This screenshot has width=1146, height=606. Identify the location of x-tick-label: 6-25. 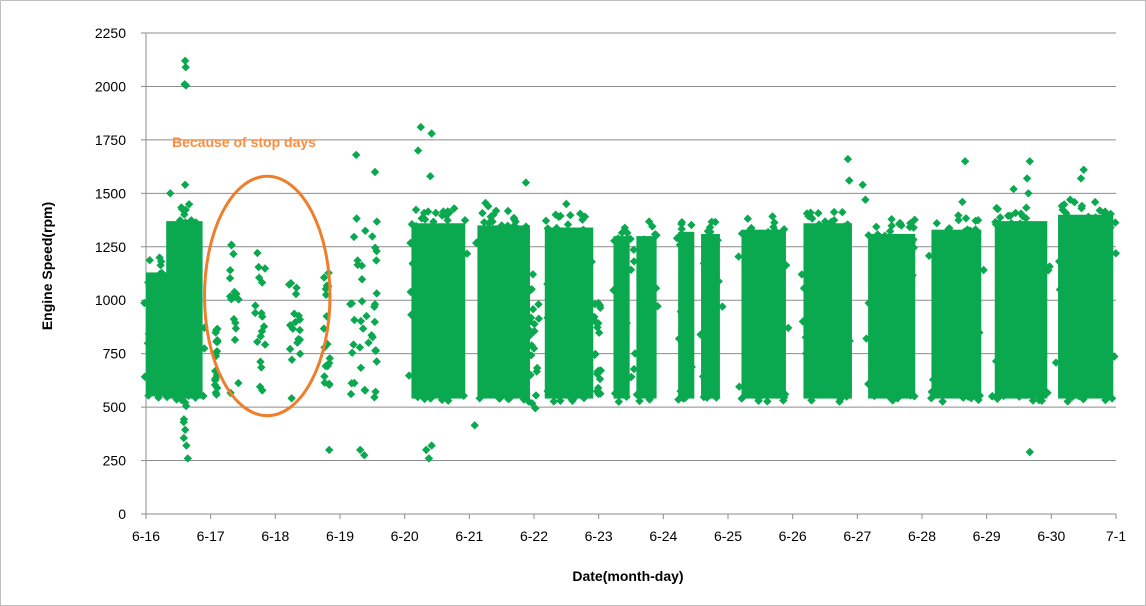
(728, 536).